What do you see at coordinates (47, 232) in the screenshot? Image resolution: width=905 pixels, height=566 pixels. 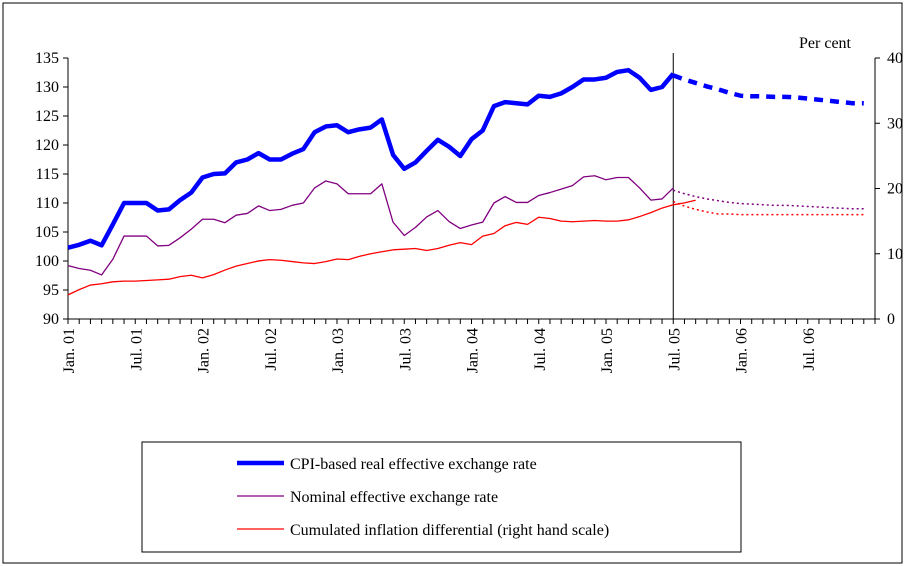 I see `left-axis-tick-label: 105` at bounding box center [47, 232].